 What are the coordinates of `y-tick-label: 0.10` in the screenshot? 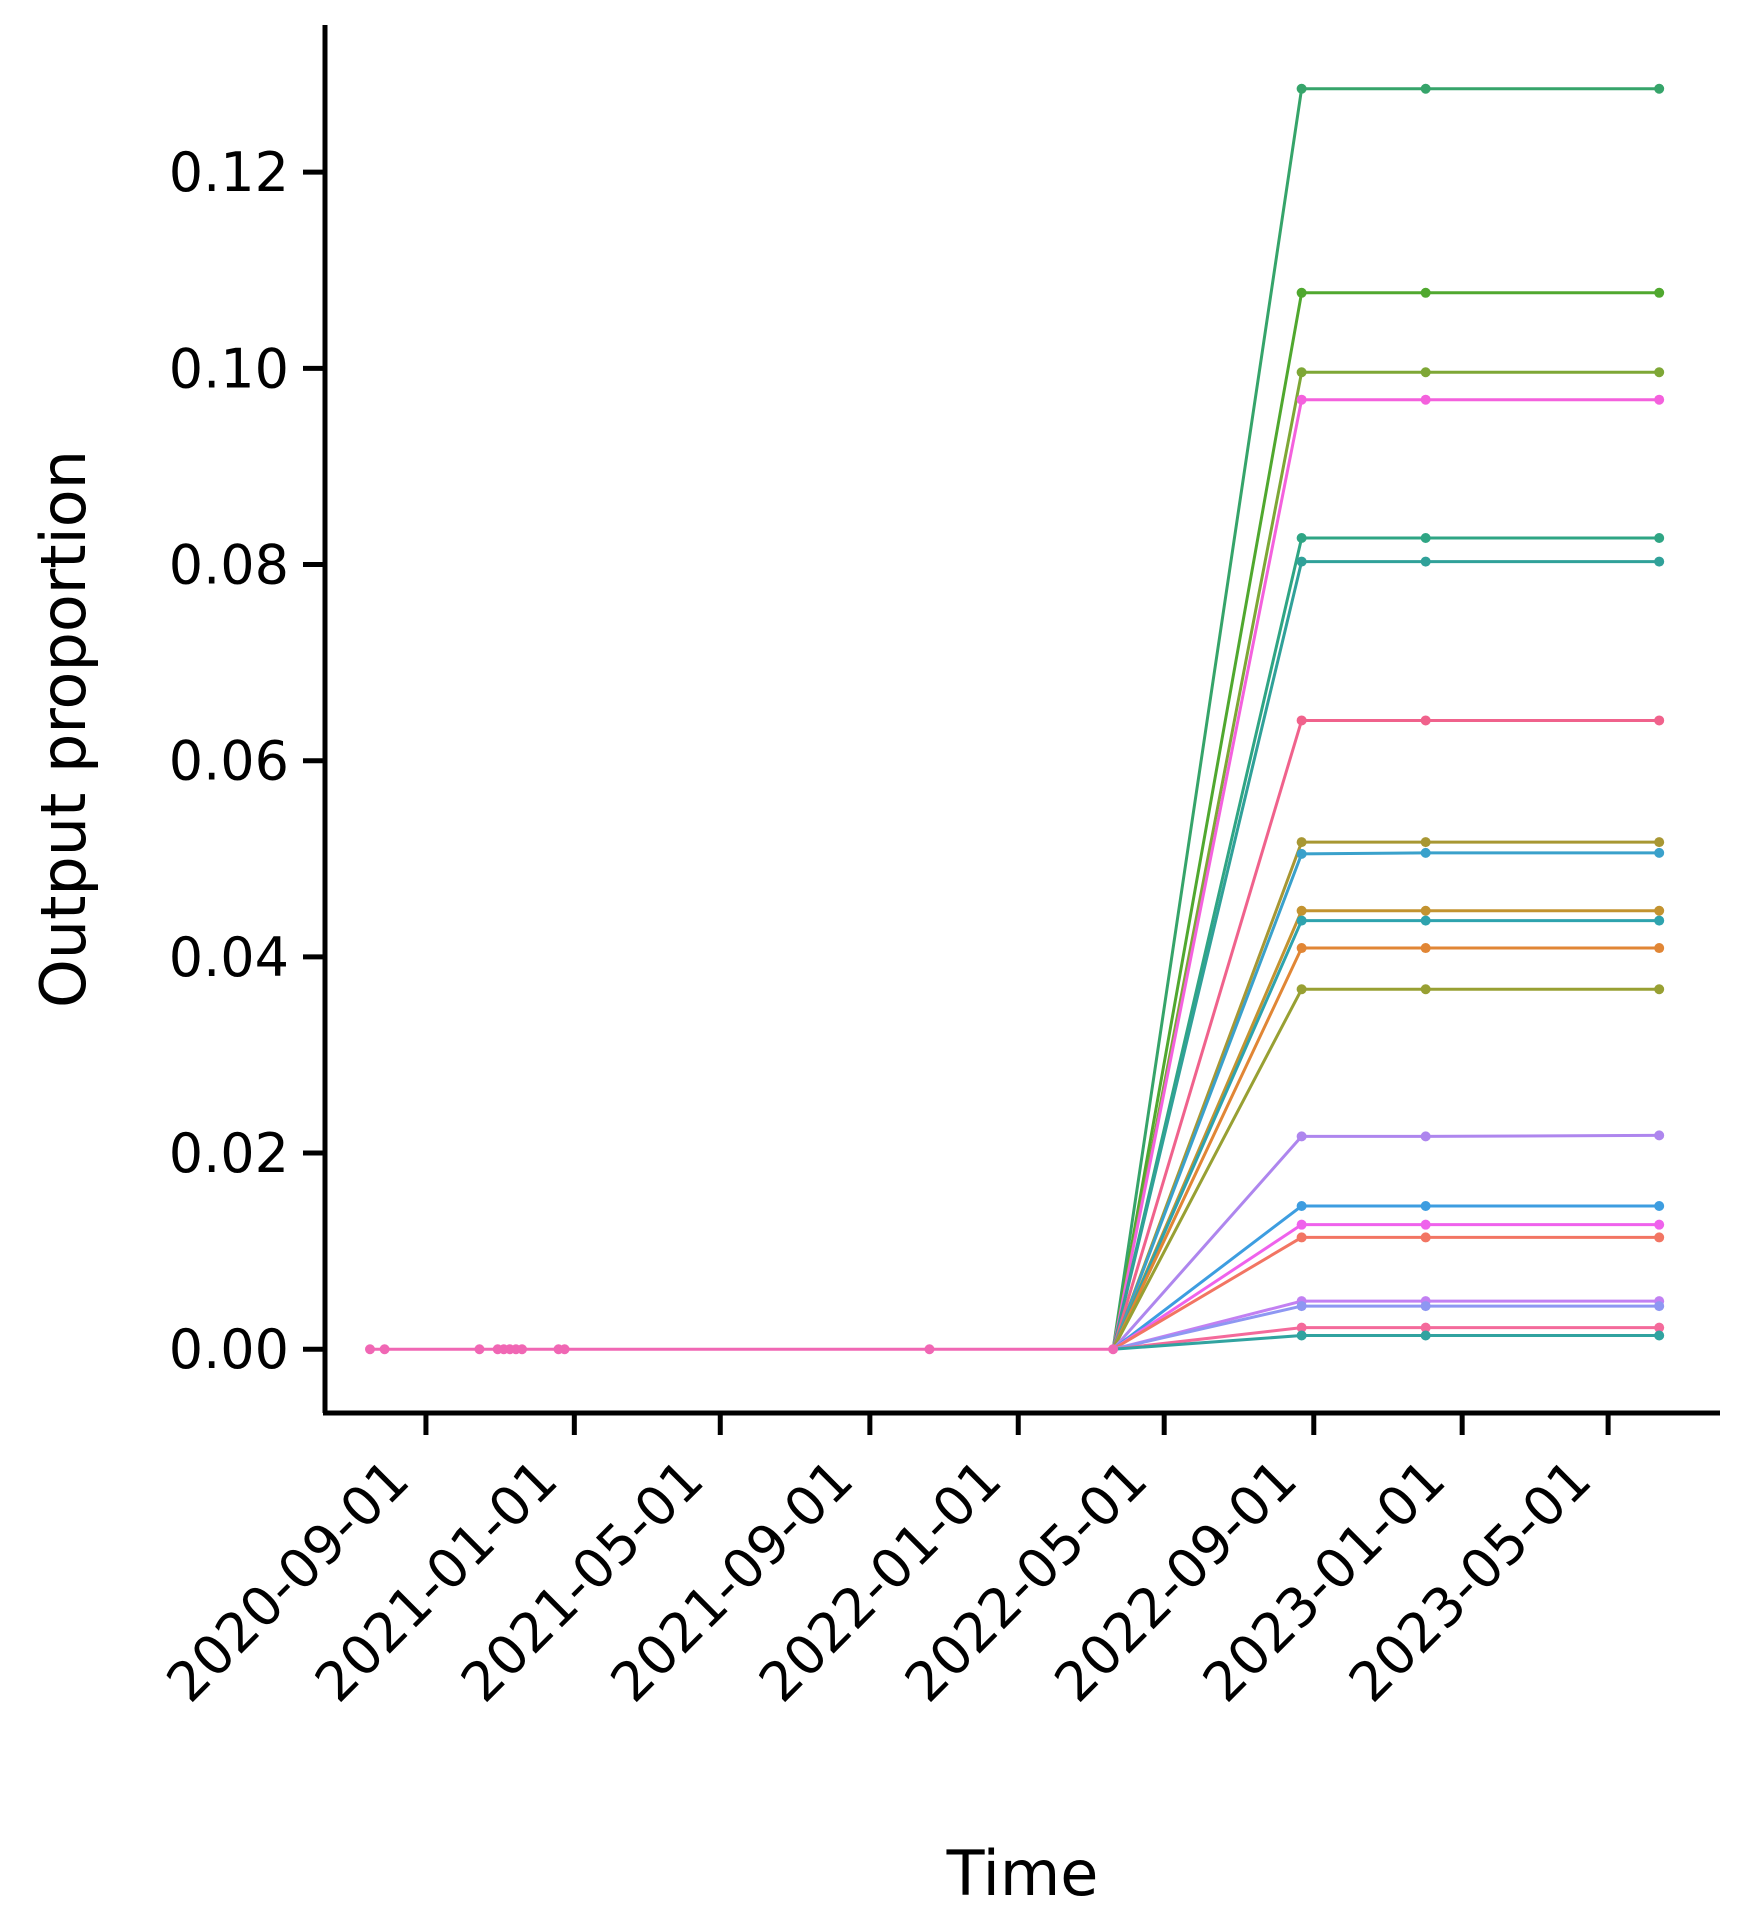 It's located at (229, 368).